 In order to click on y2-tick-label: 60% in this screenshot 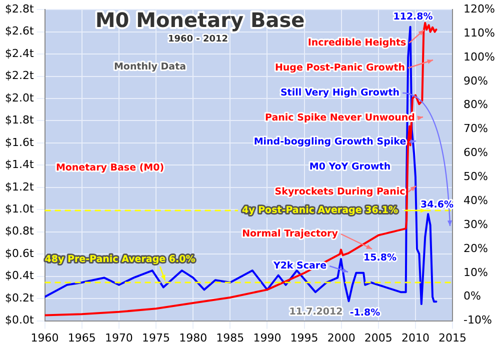, I will do `click(476, 153)`.